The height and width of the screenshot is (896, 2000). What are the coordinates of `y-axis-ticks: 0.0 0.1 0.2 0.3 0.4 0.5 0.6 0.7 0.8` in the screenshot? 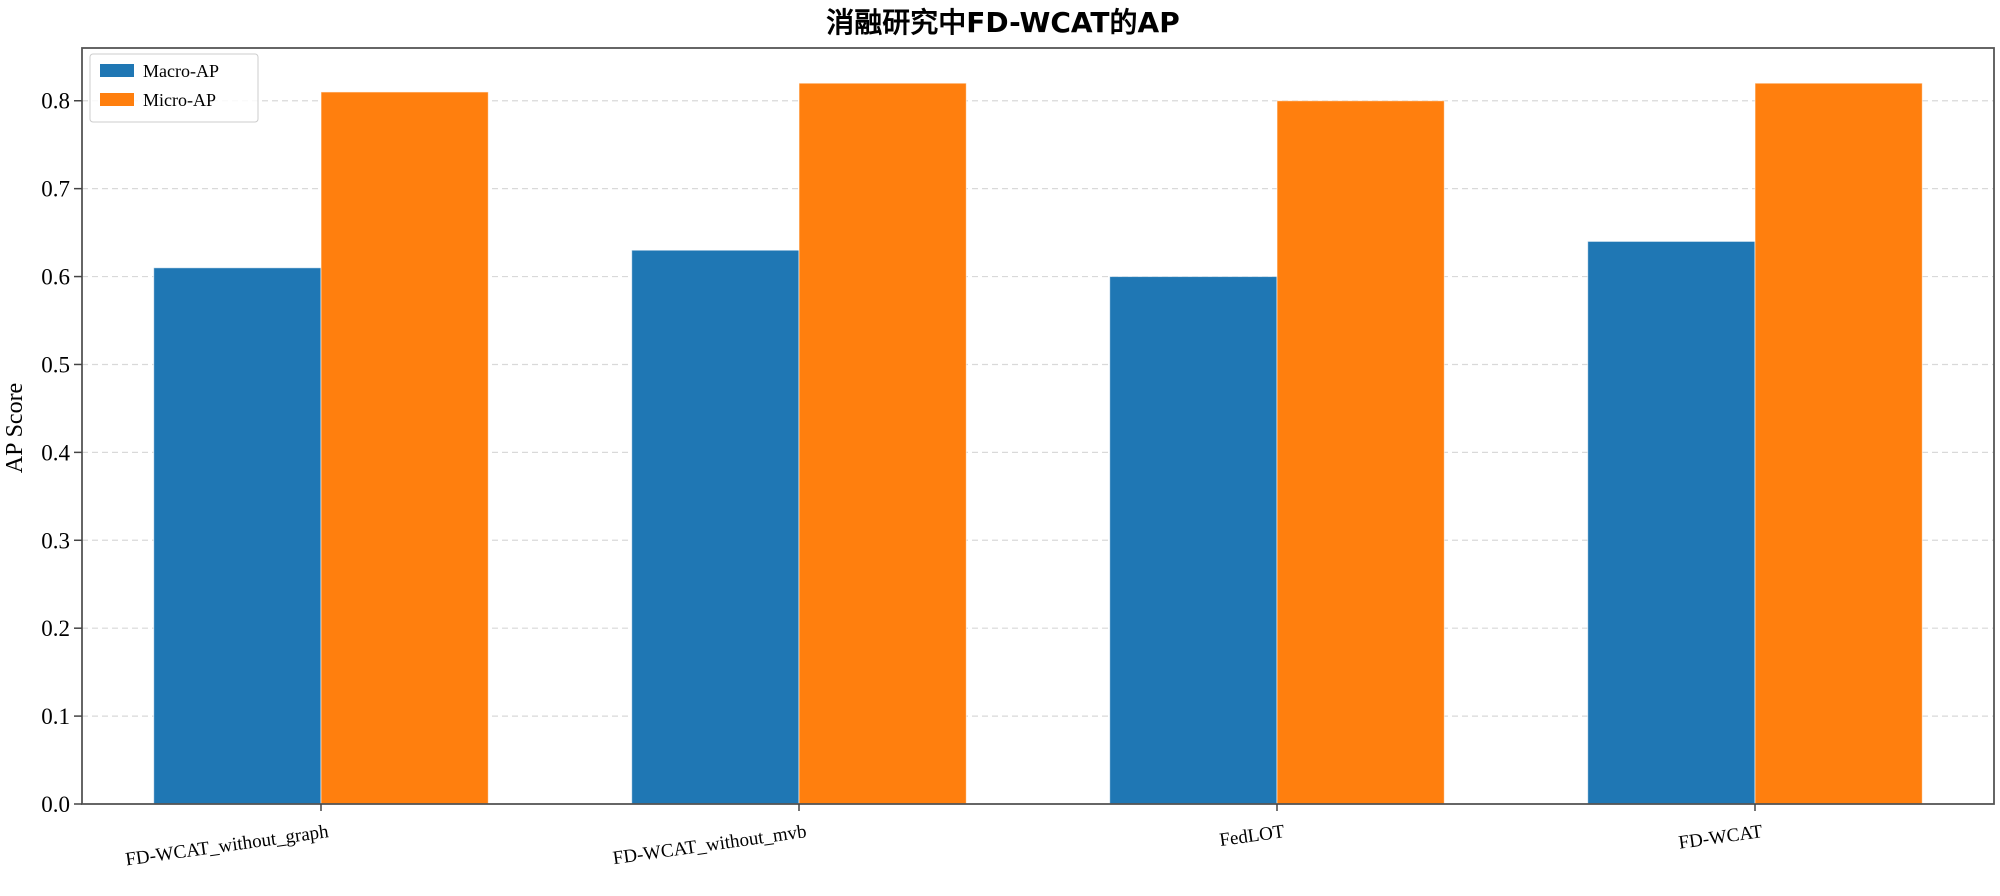 It's located at (61, 453).